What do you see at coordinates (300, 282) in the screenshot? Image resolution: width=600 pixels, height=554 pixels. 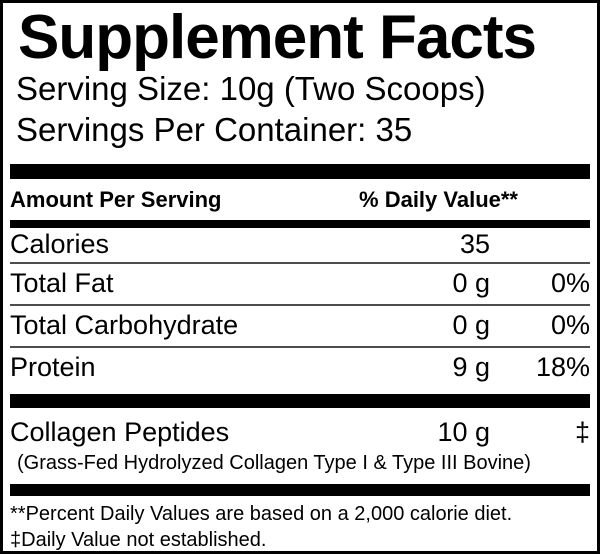 I see `nutrient-row-total-fat: Total Fat 0 g 0%` at bounding box center [300, 282].